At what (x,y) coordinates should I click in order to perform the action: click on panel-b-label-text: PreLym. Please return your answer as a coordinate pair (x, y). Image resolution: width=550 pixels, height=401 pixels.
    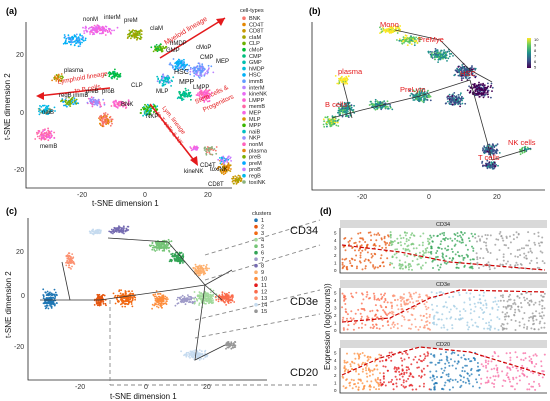
    Looking at the image, I should click on (413, 89).